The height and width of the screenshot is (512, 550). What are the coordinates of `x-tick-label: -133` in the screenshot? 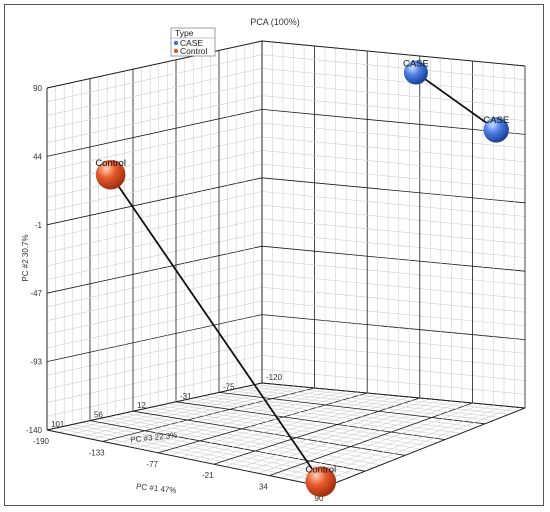 It's located at (97, 452).